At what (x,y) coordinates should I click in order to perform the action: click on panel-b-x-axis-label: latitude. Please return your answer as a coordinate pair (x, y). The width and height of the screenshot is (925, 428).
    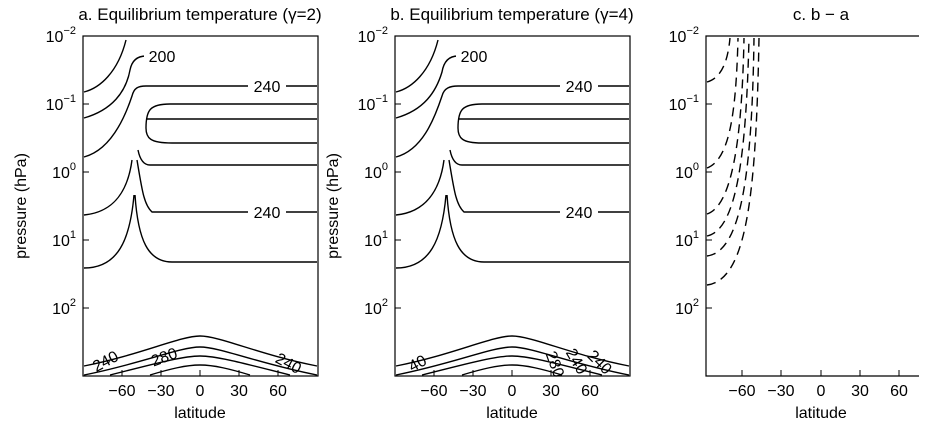
    Looking at the image, I should click on (512, 413).